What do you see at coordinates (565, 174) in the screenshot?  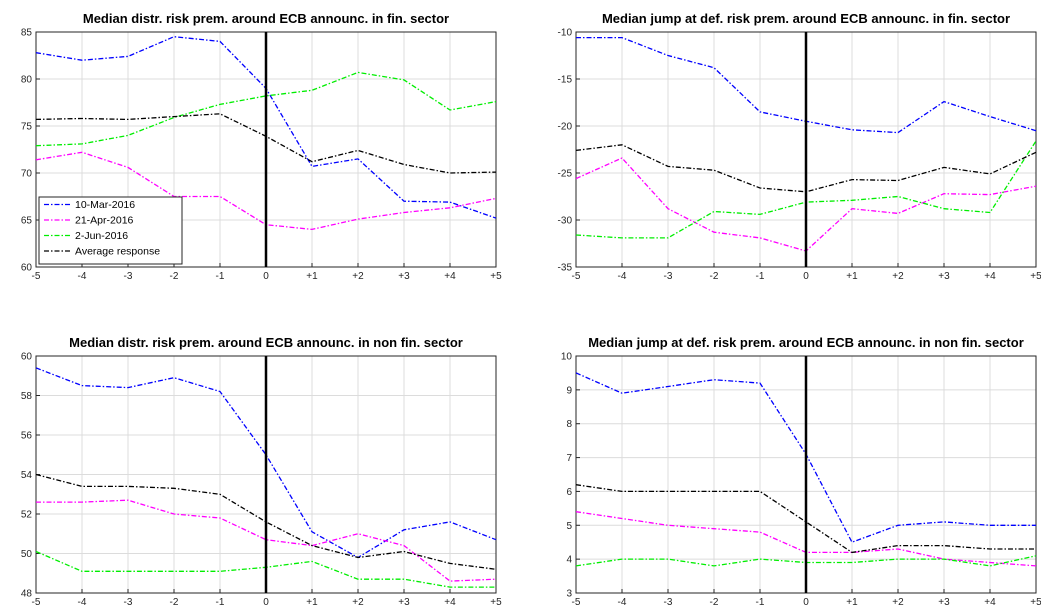 I see `y-tick-label: -25` at bounding box center [565, 174].